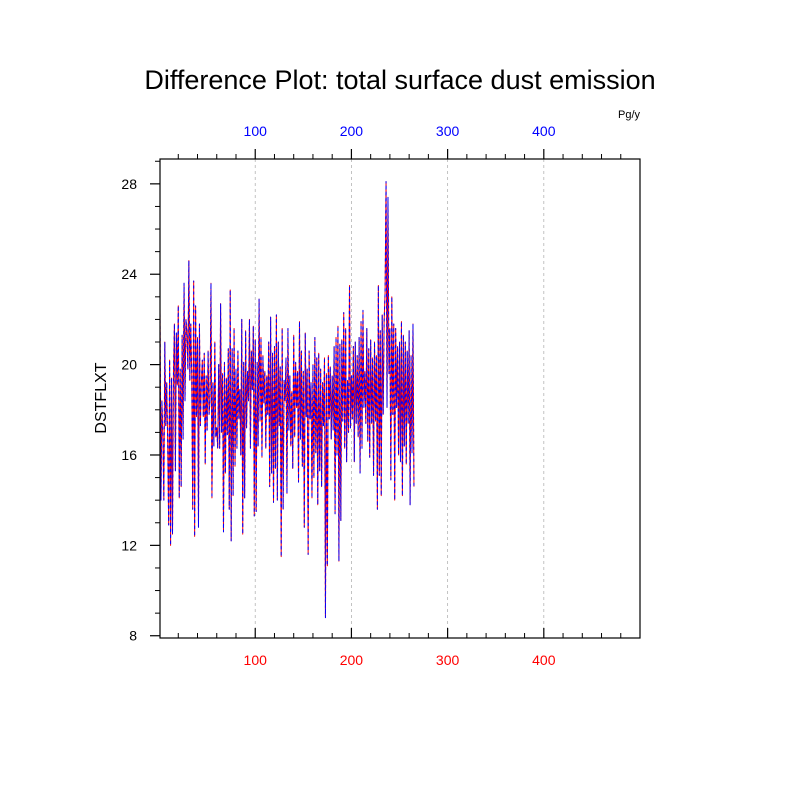 This screenshot has width=800, height=800. What do you see at coordinates (352, 131) in the screenshot?
I see `x-tick-label-top: 200` at bounding box center [352, 131].